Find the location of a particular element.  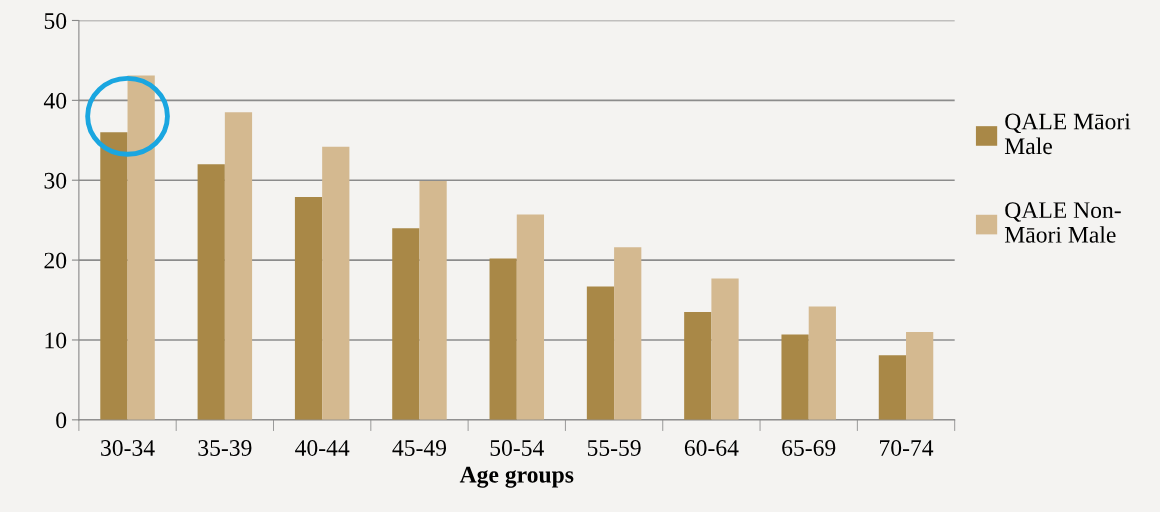

x-tick-label: 30-34 is located at coordinates (128, 447).